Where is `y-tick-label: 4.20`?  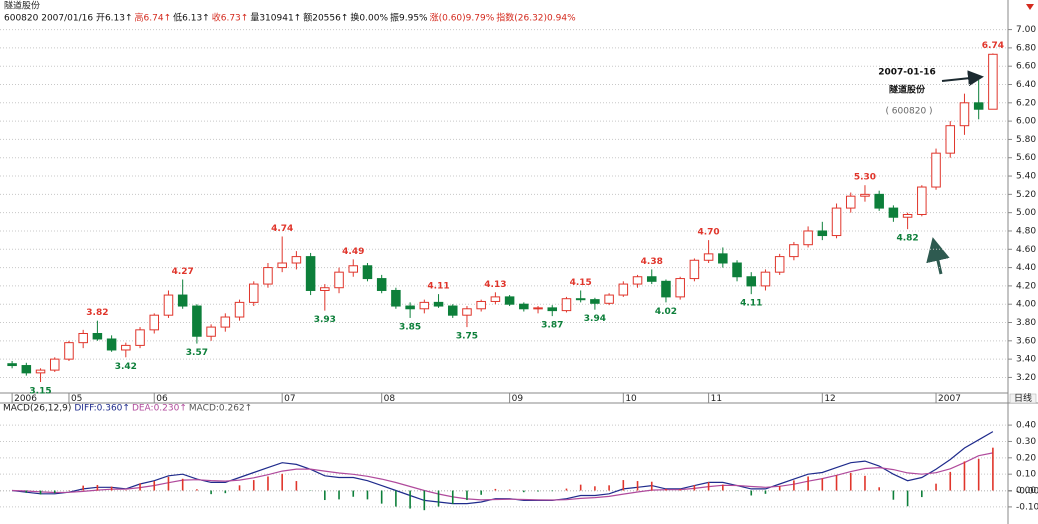 y-tick-label: 4.20 is located at coordinates (1026, 286).